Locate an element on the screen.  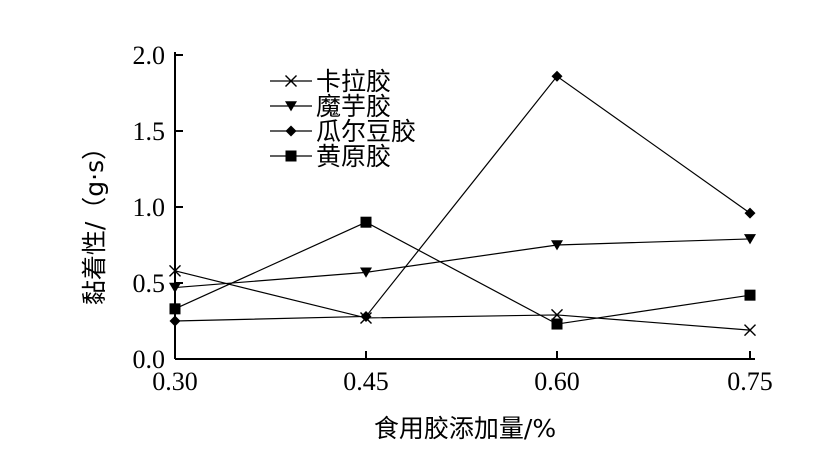
legend-label: 黄原胶 is located at coordinates (353, 156).